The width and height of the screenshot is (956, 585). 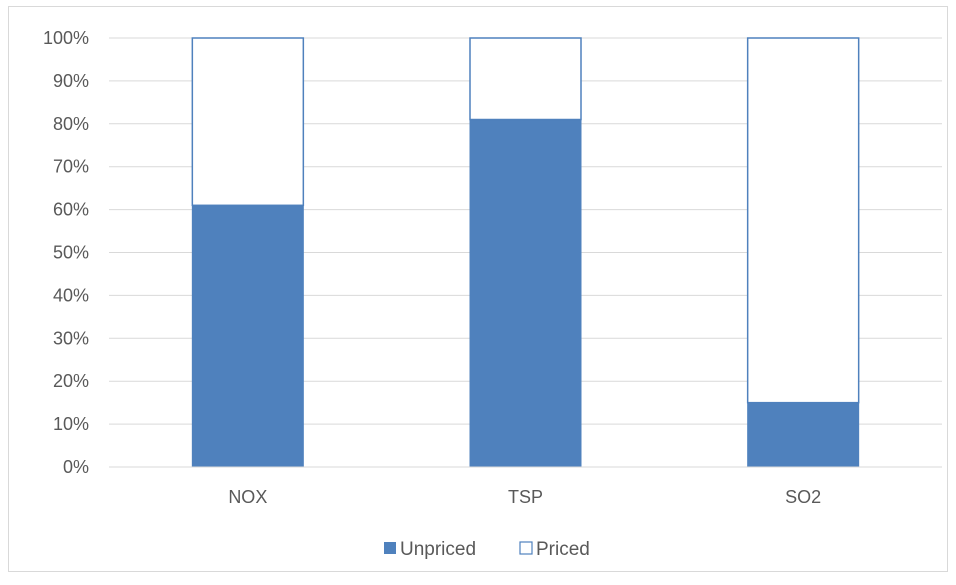 What do you see at coordinates (71, 167) in the screenshot?
I see `y-tick-label: 70%` at bounding box center [71, 167].